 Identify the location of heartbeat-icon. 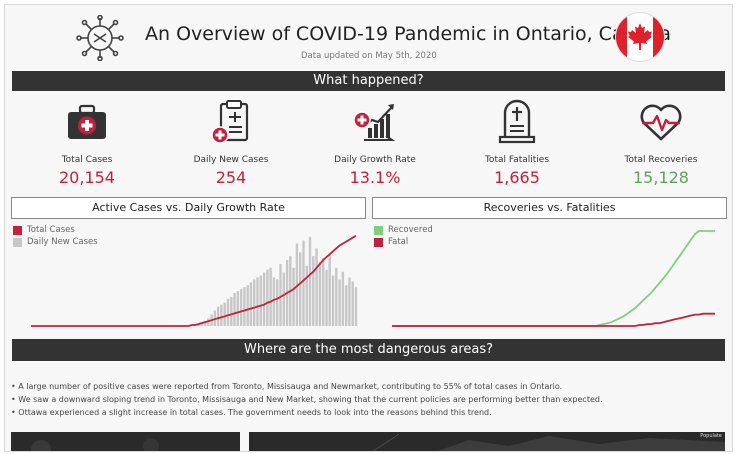
(661, 122).